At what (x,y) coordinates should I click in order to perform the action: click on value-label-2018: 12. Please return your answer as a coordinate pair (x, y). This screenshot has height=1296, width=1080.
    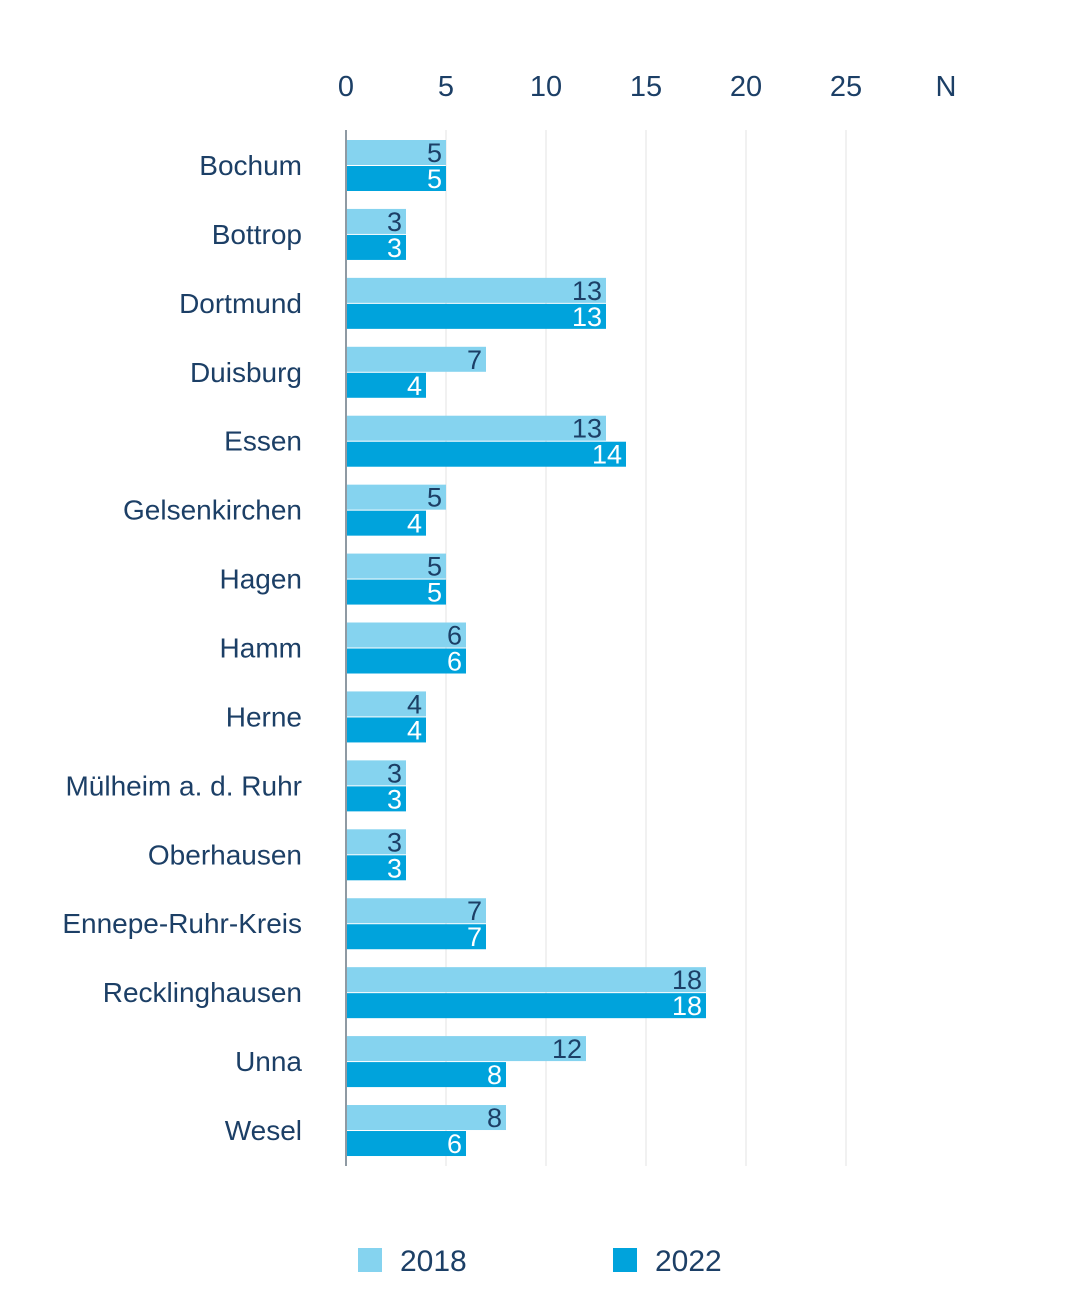
    Looking at the image, I should click on (567, 1049).